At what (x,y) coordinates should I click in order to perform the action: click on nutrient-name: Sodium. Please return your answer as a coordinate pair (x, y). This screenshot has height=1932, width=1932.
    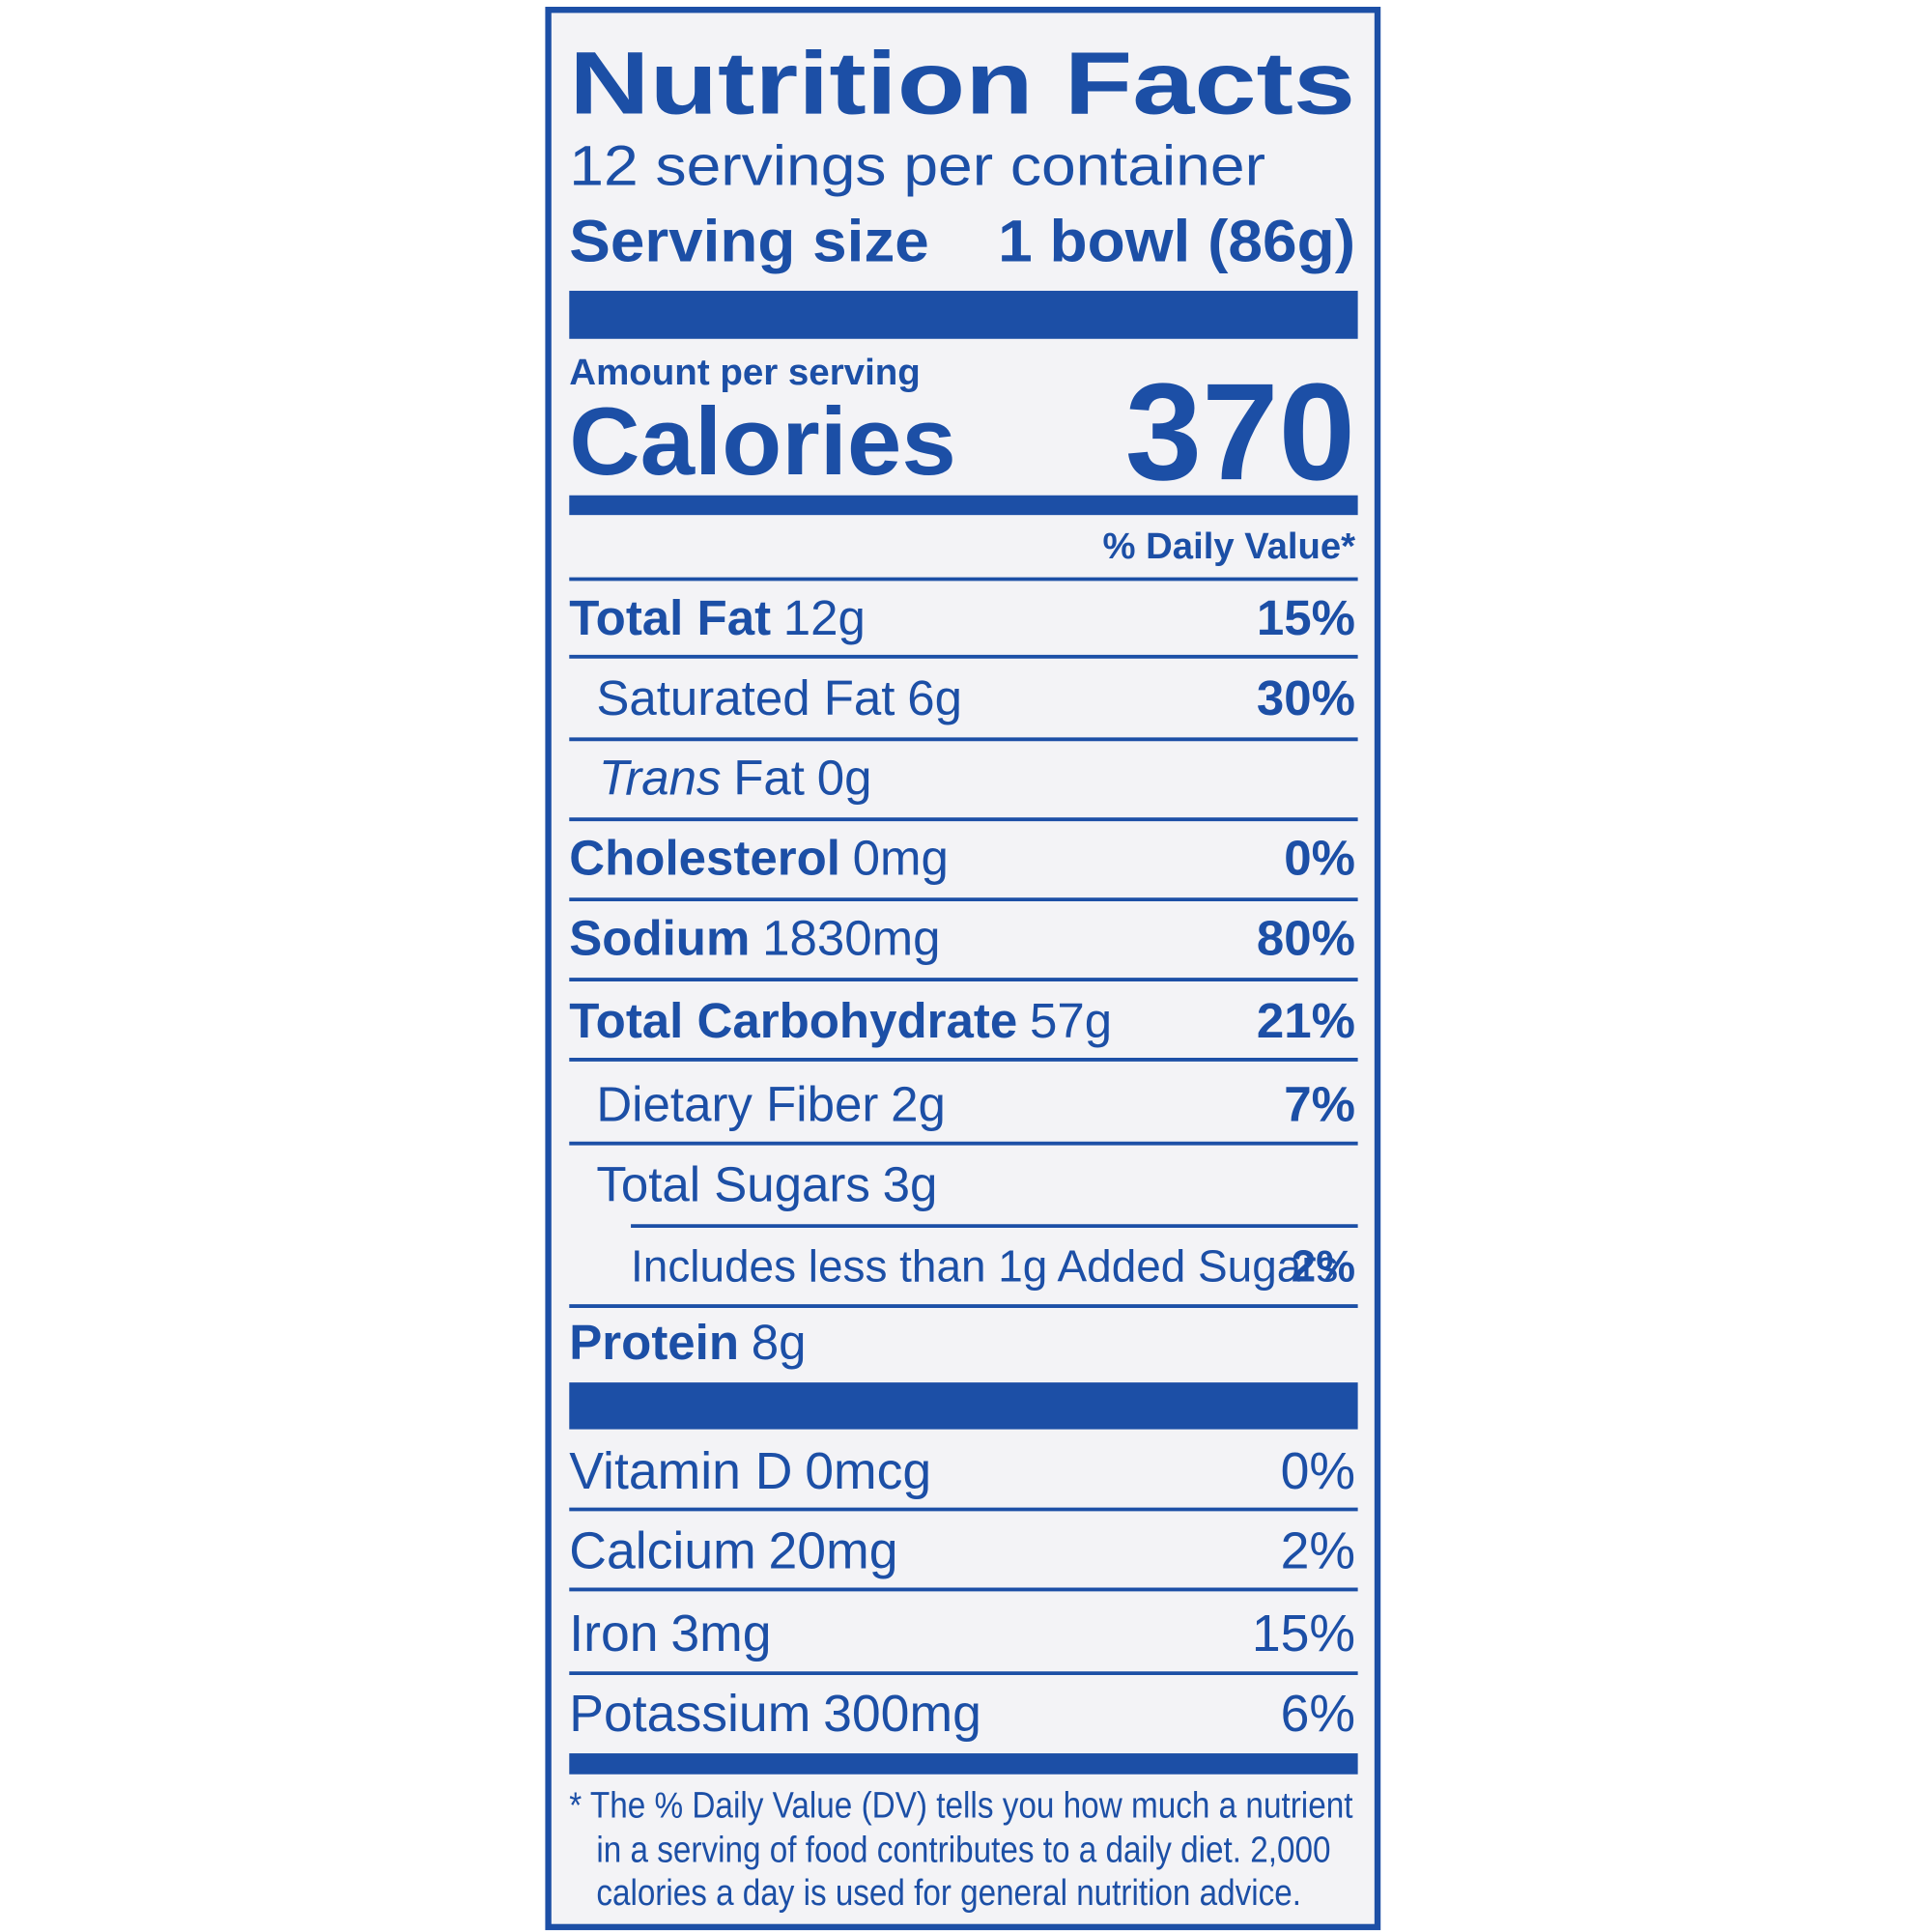
    Looking at the image, I should click on (659, 938).